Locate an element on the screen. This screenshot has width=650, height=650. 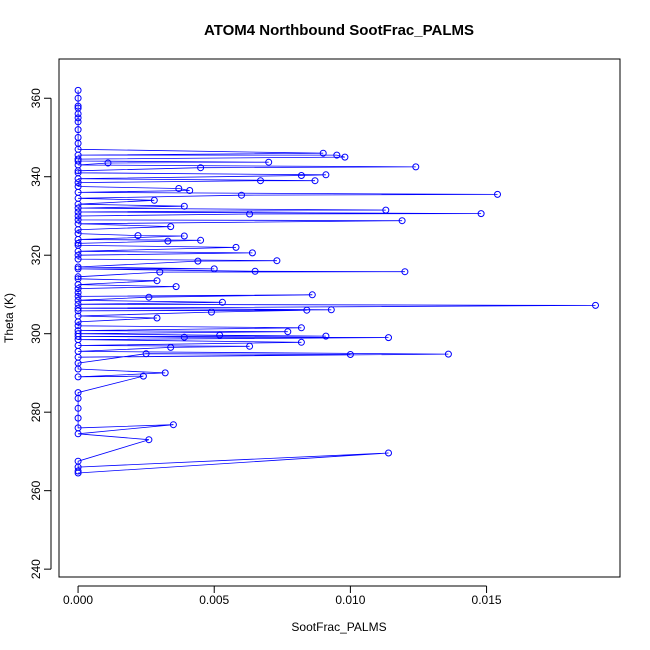
y-tick-label: 280 is located at coordinates (36, 412).